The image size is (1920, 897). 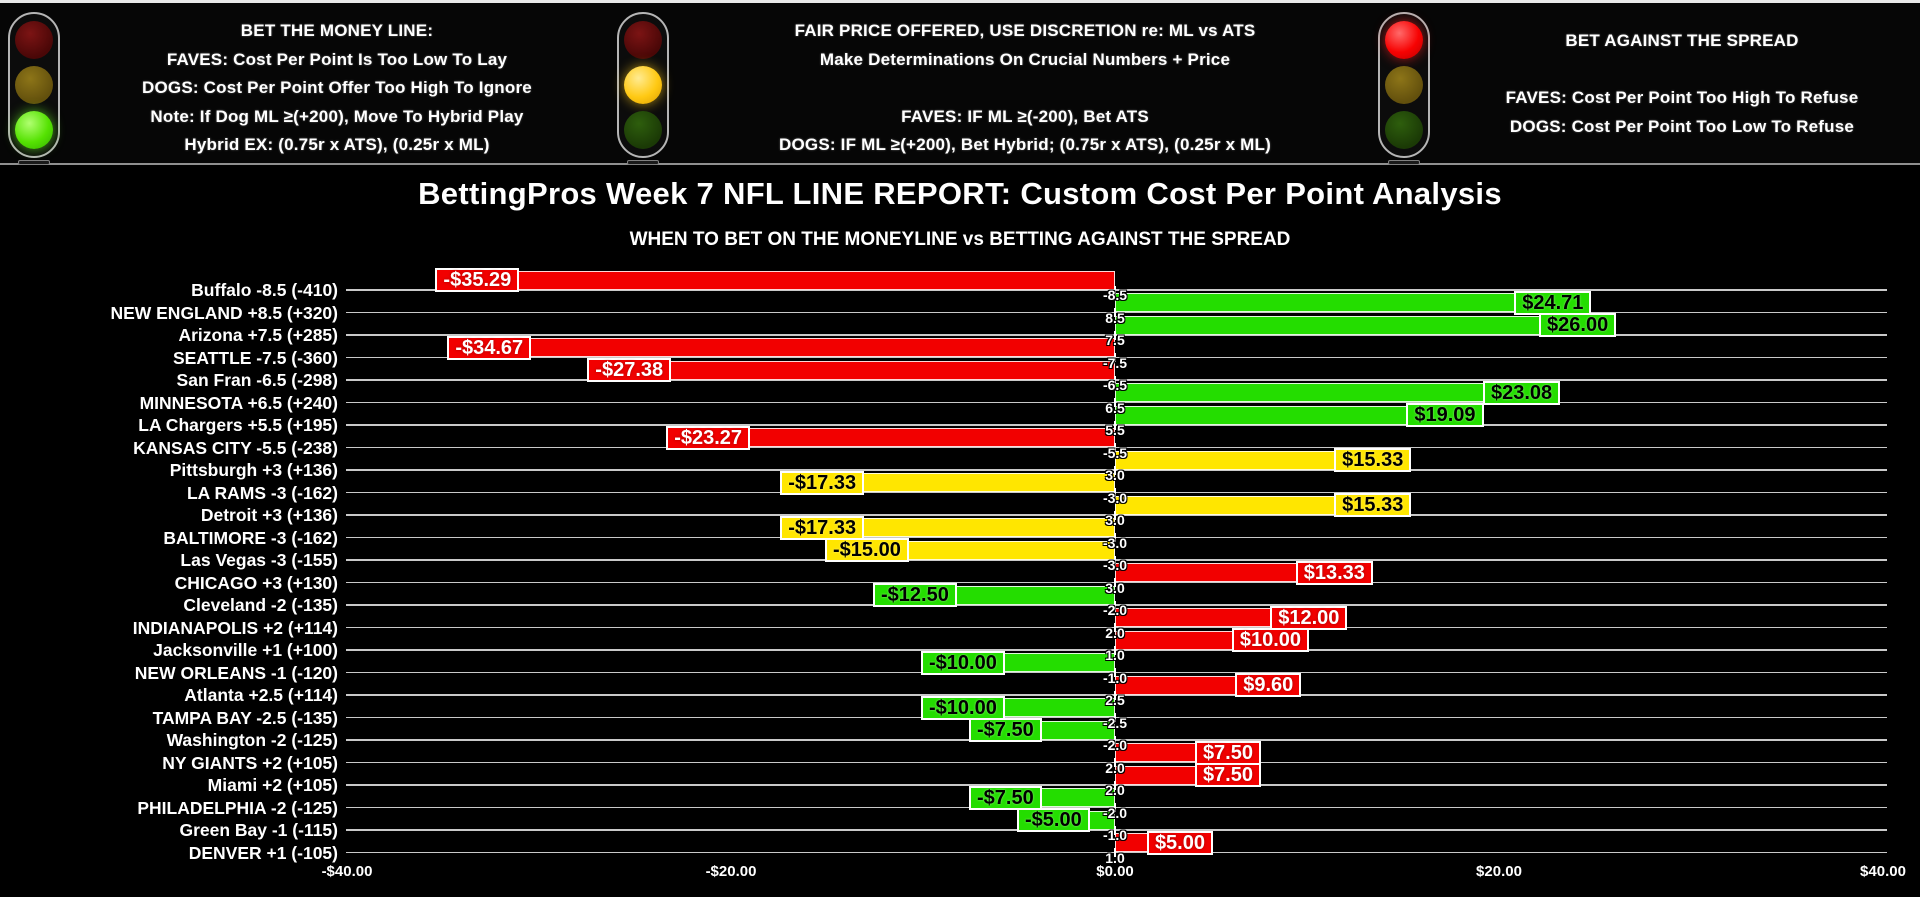 What do you see at coordinates (1066, 820) in the screenshot?
I see `cost-per-point-bar: -$5.00` at bounding box center [1066, 820].